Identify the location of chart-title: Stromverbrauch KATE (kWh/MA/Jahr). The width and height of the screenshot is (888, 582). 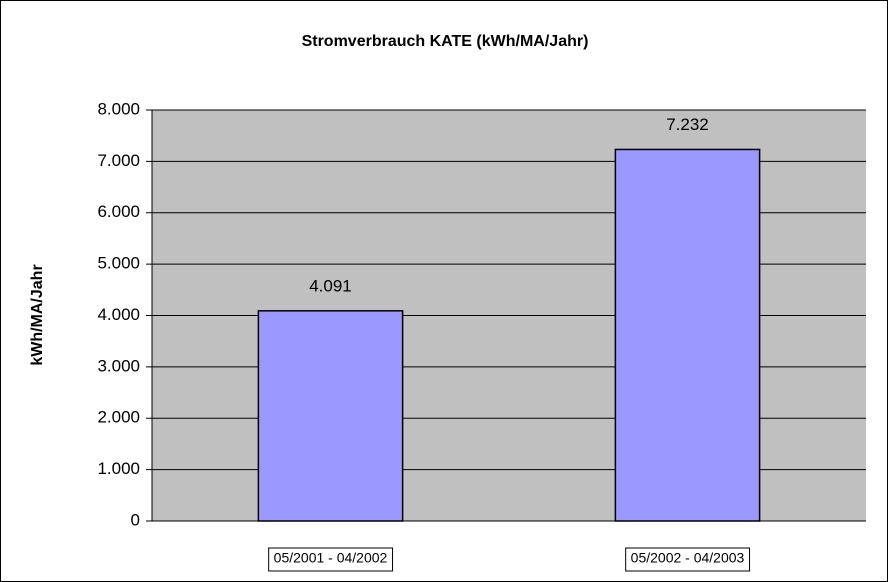
(445, 41).